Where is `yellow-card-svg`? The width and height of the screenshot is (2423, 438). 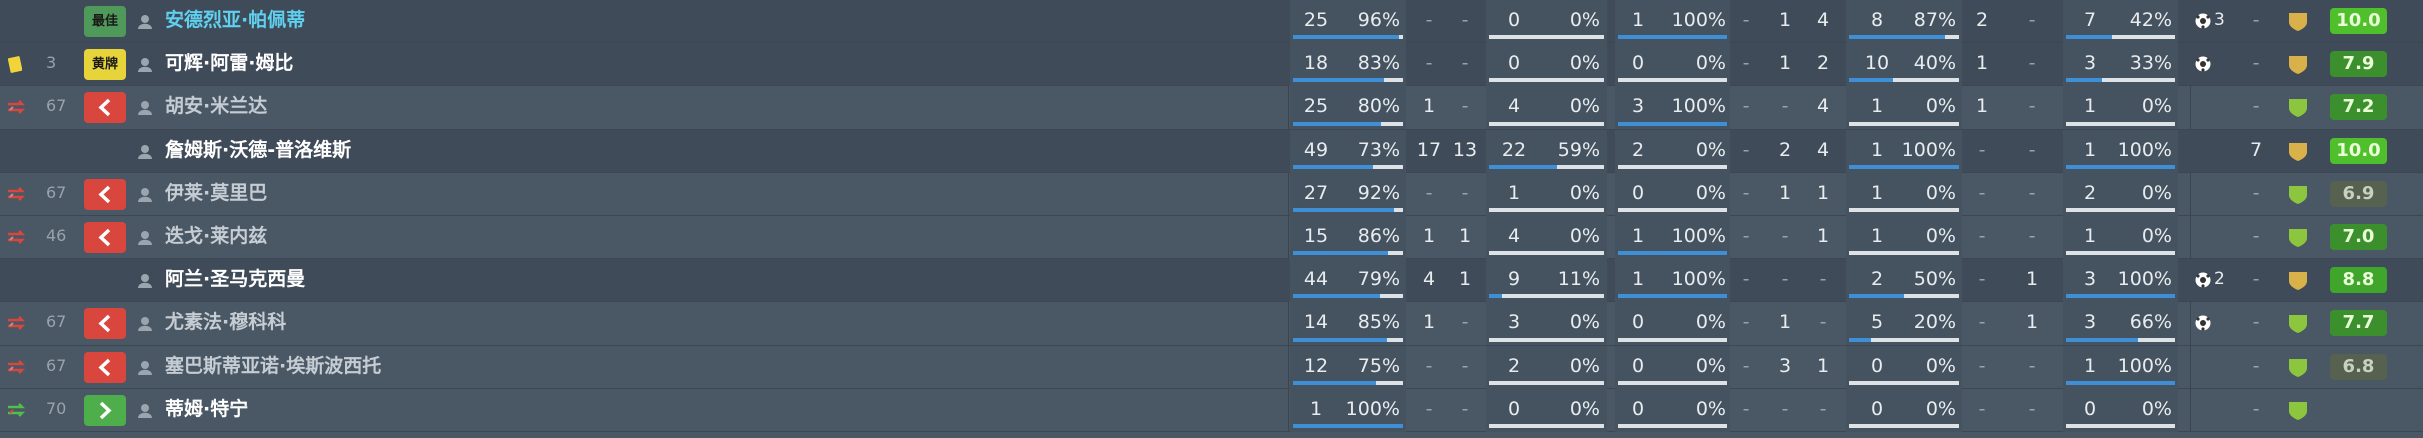
yellow-card-svg is located at coordinates (15, 65).